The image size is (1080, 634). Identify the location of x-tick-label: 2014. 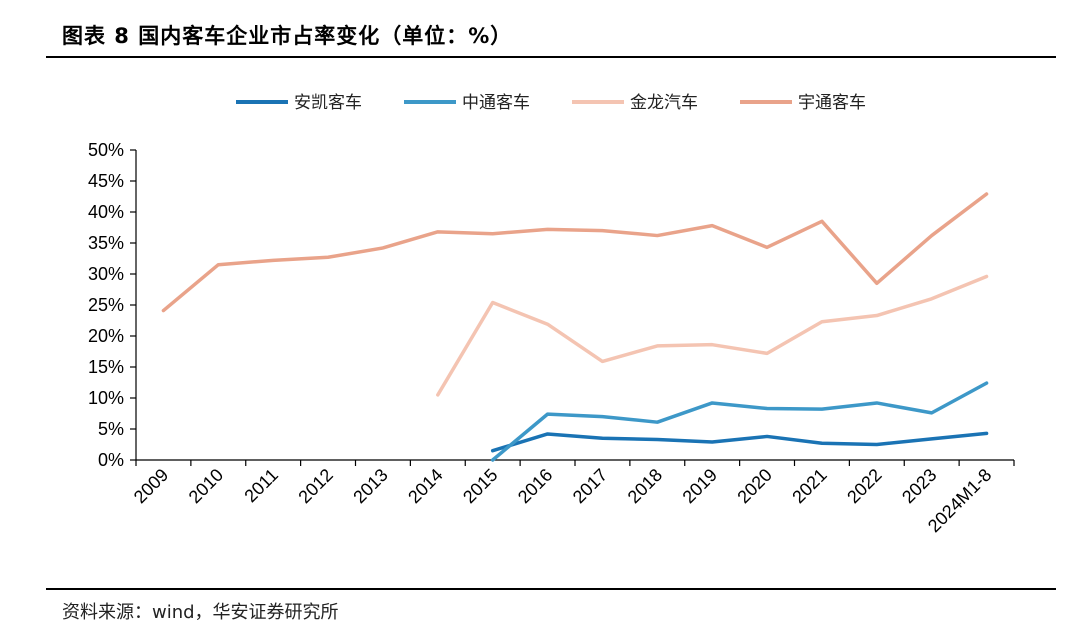
(425, 486).